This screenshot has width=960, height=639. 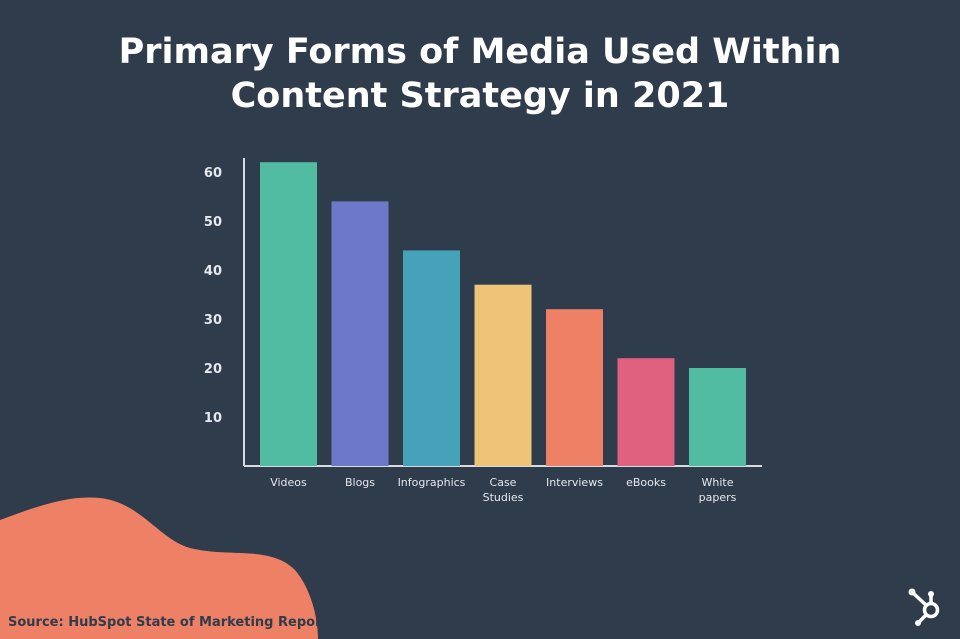 What do you see at coordinates (213, 369) in the screenshot?
I see `y-tick-label: 20` at bounding box center [213, 369].